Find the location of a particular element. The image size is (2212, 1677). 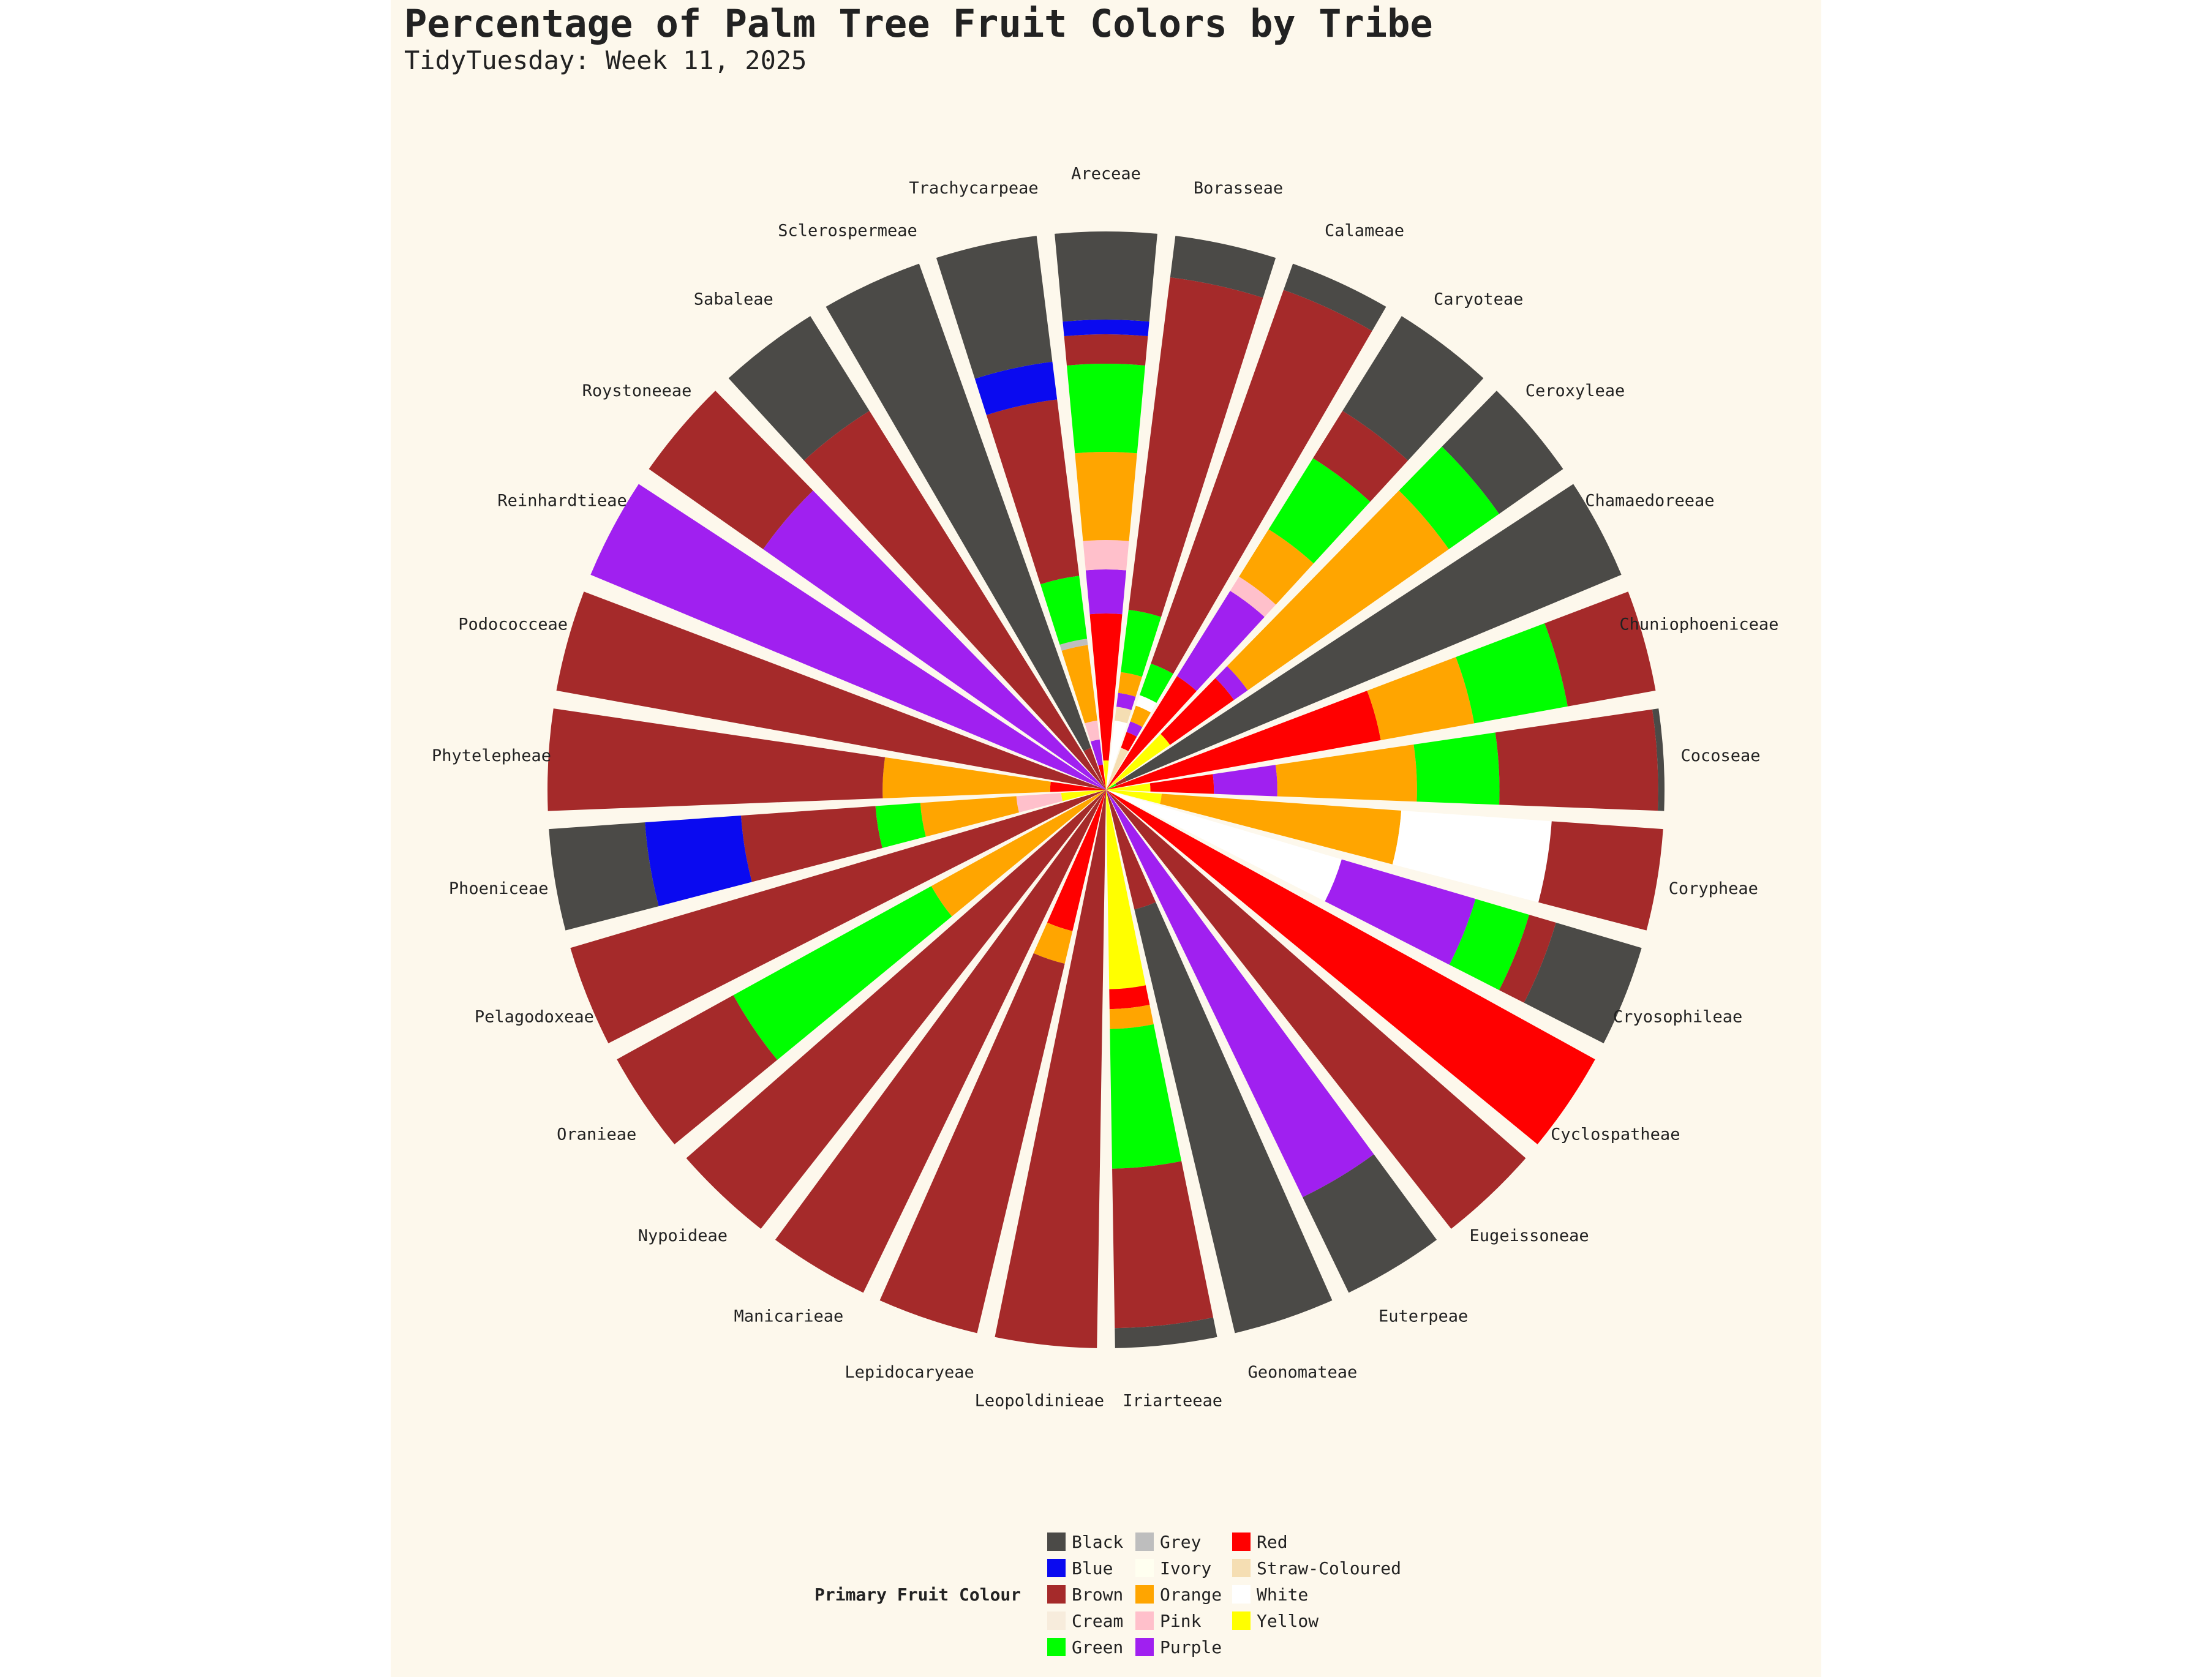

tick-label-ceroxyleae: Ceroxyleae is located at coordinates (1575, 390).